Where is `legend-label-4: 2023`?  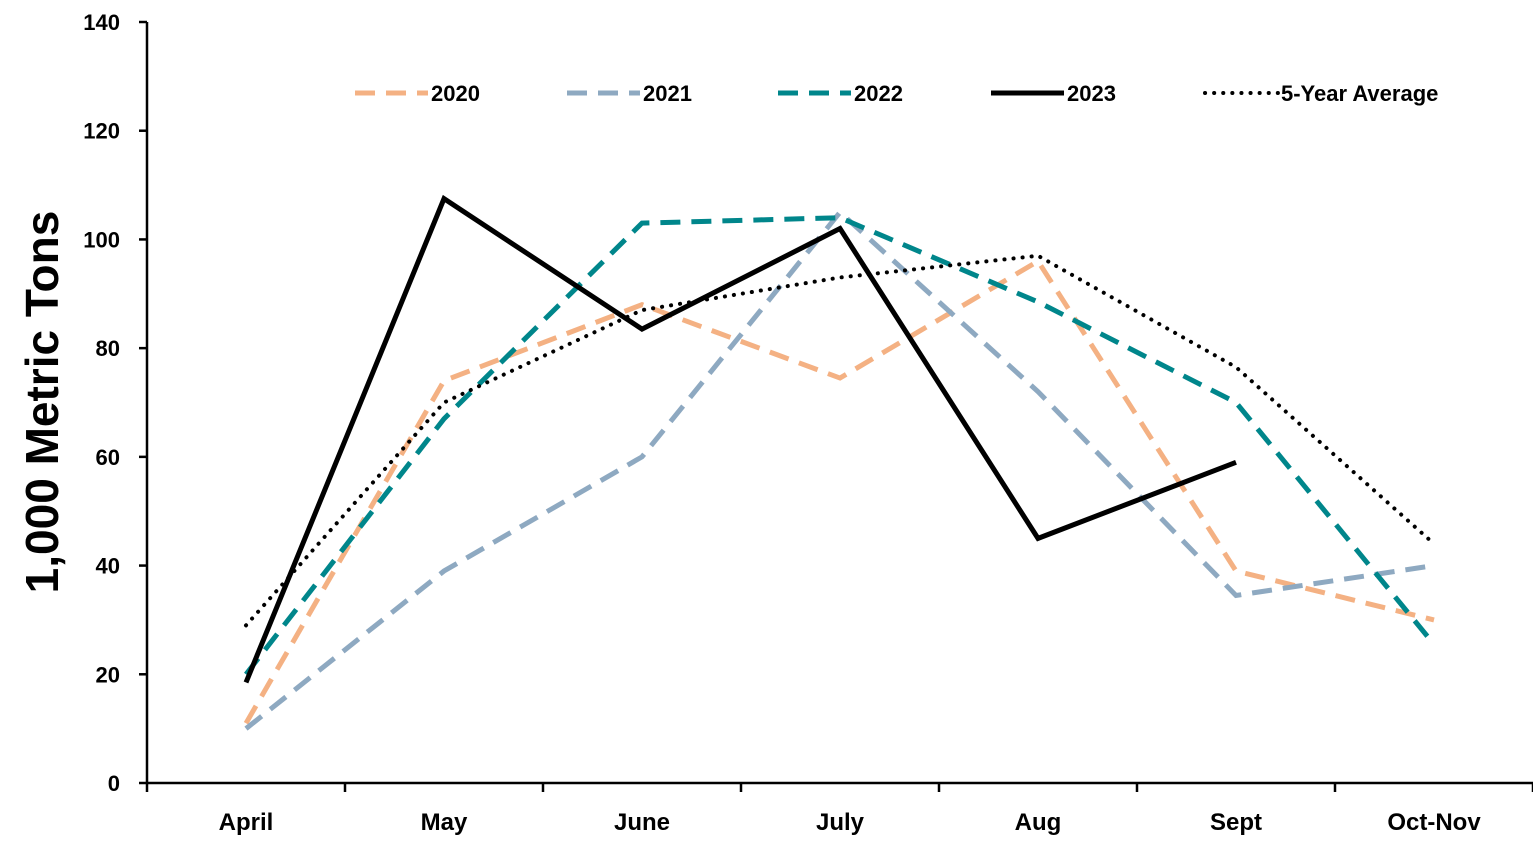
legend-label-4: 2023 is located at coordinates (1091, 93).